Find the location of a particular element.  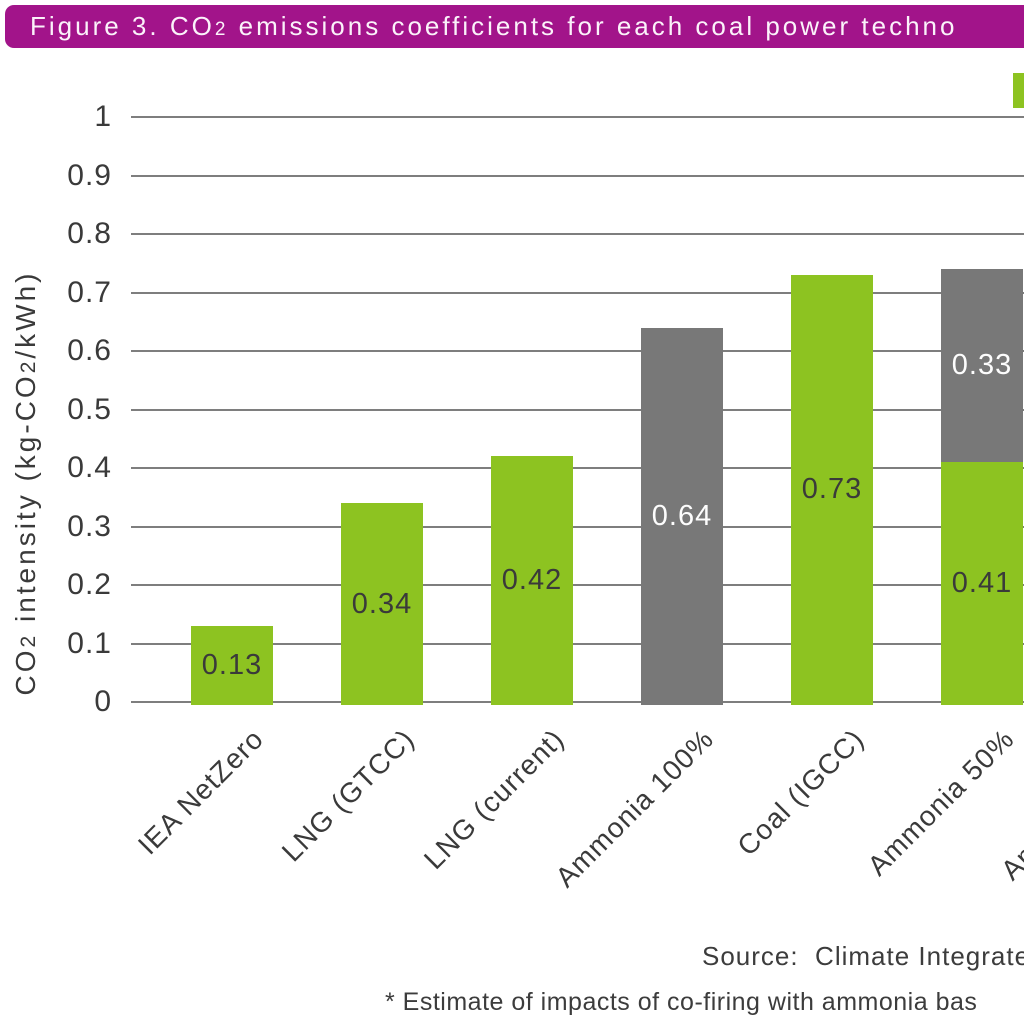

bar-coal-igcc: 0.73 is located at coordinates (832, 489).